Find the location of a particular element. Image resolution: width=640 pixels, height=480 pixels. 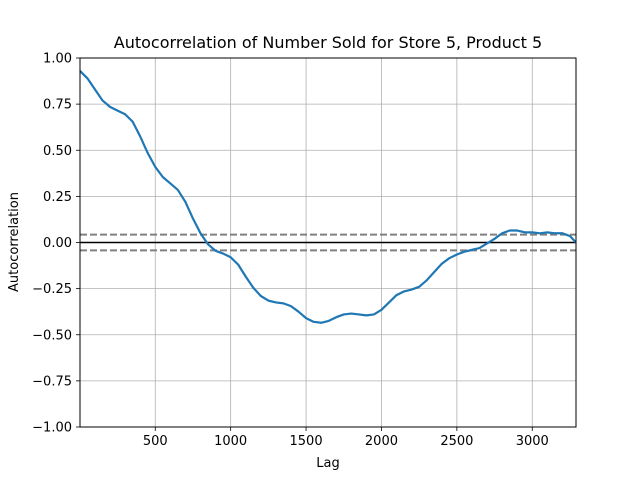

y-tick-label: 0.50 is located at coordinates (57, 151).